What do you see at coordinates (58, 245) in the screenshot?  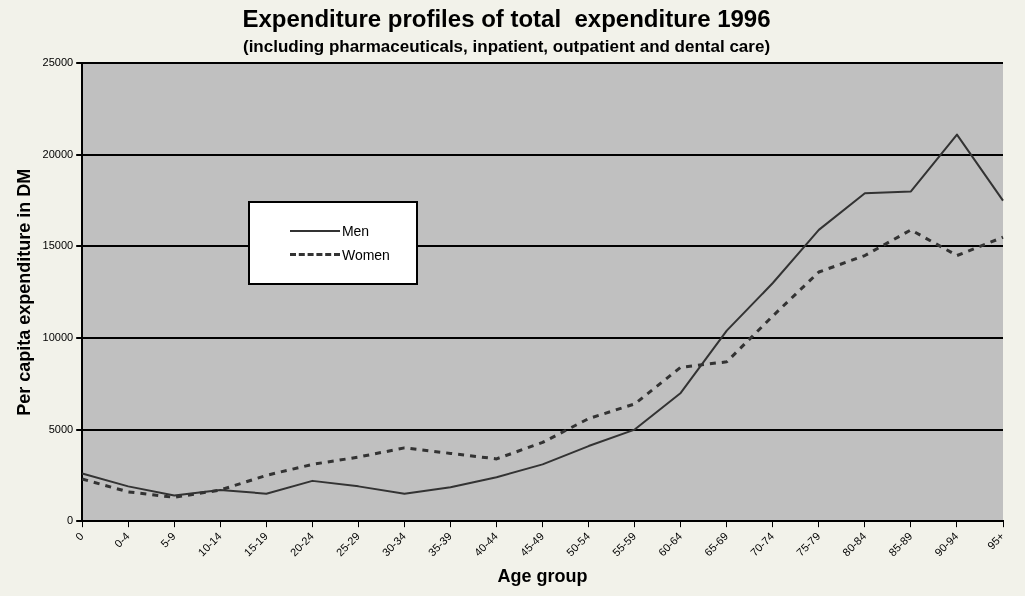 I see `y-tick-label: 15000` at bounding box center [58, 245].